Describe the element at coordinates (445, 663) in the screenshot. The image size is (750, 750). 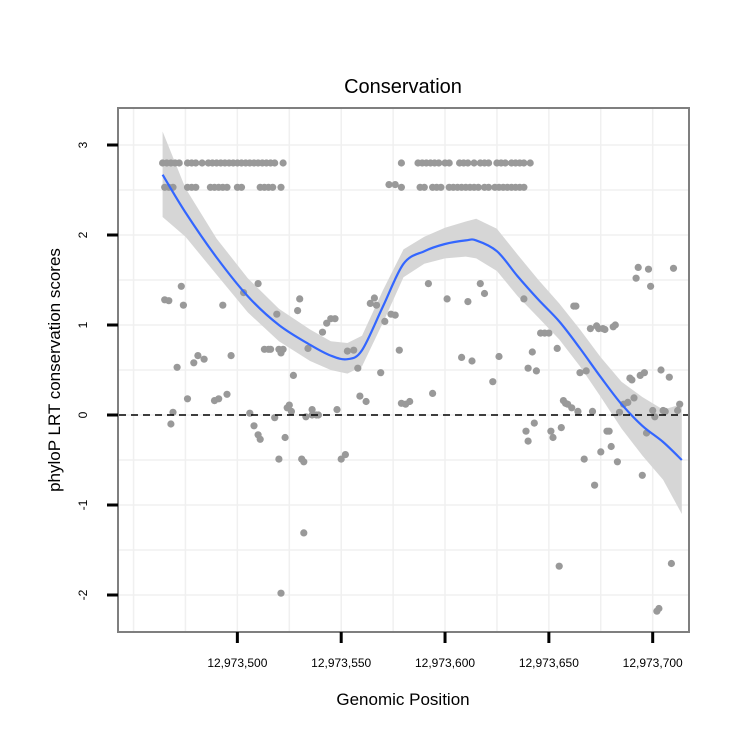
I see `x-tick-label: 12,973,600` at that location.